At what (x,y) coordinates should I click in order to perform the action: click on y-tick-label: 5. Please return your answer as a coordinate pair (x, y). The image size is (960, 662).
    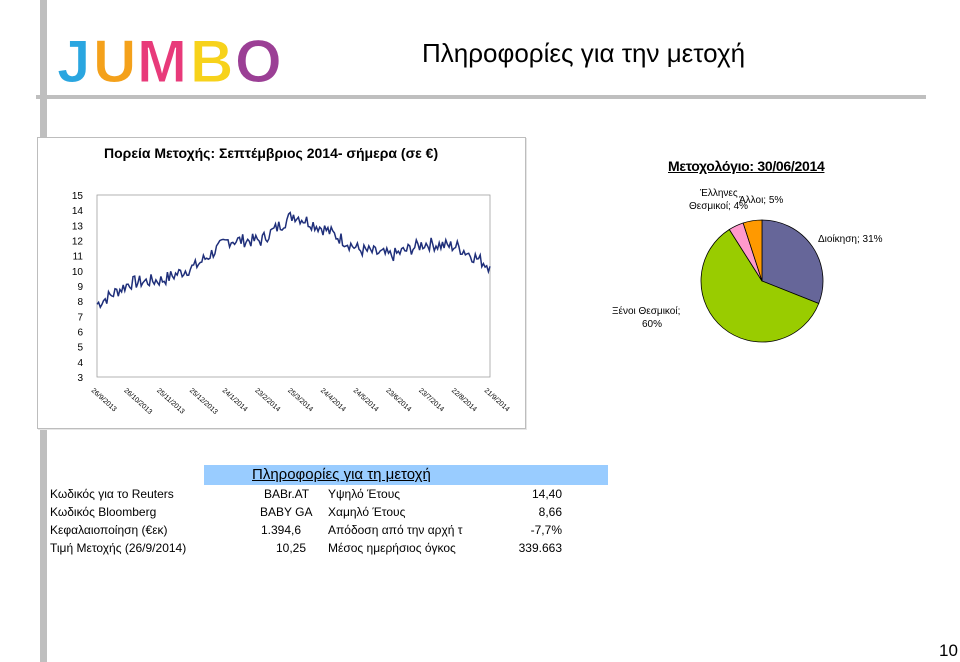
    Looking at the image, I should click on (80, 348).